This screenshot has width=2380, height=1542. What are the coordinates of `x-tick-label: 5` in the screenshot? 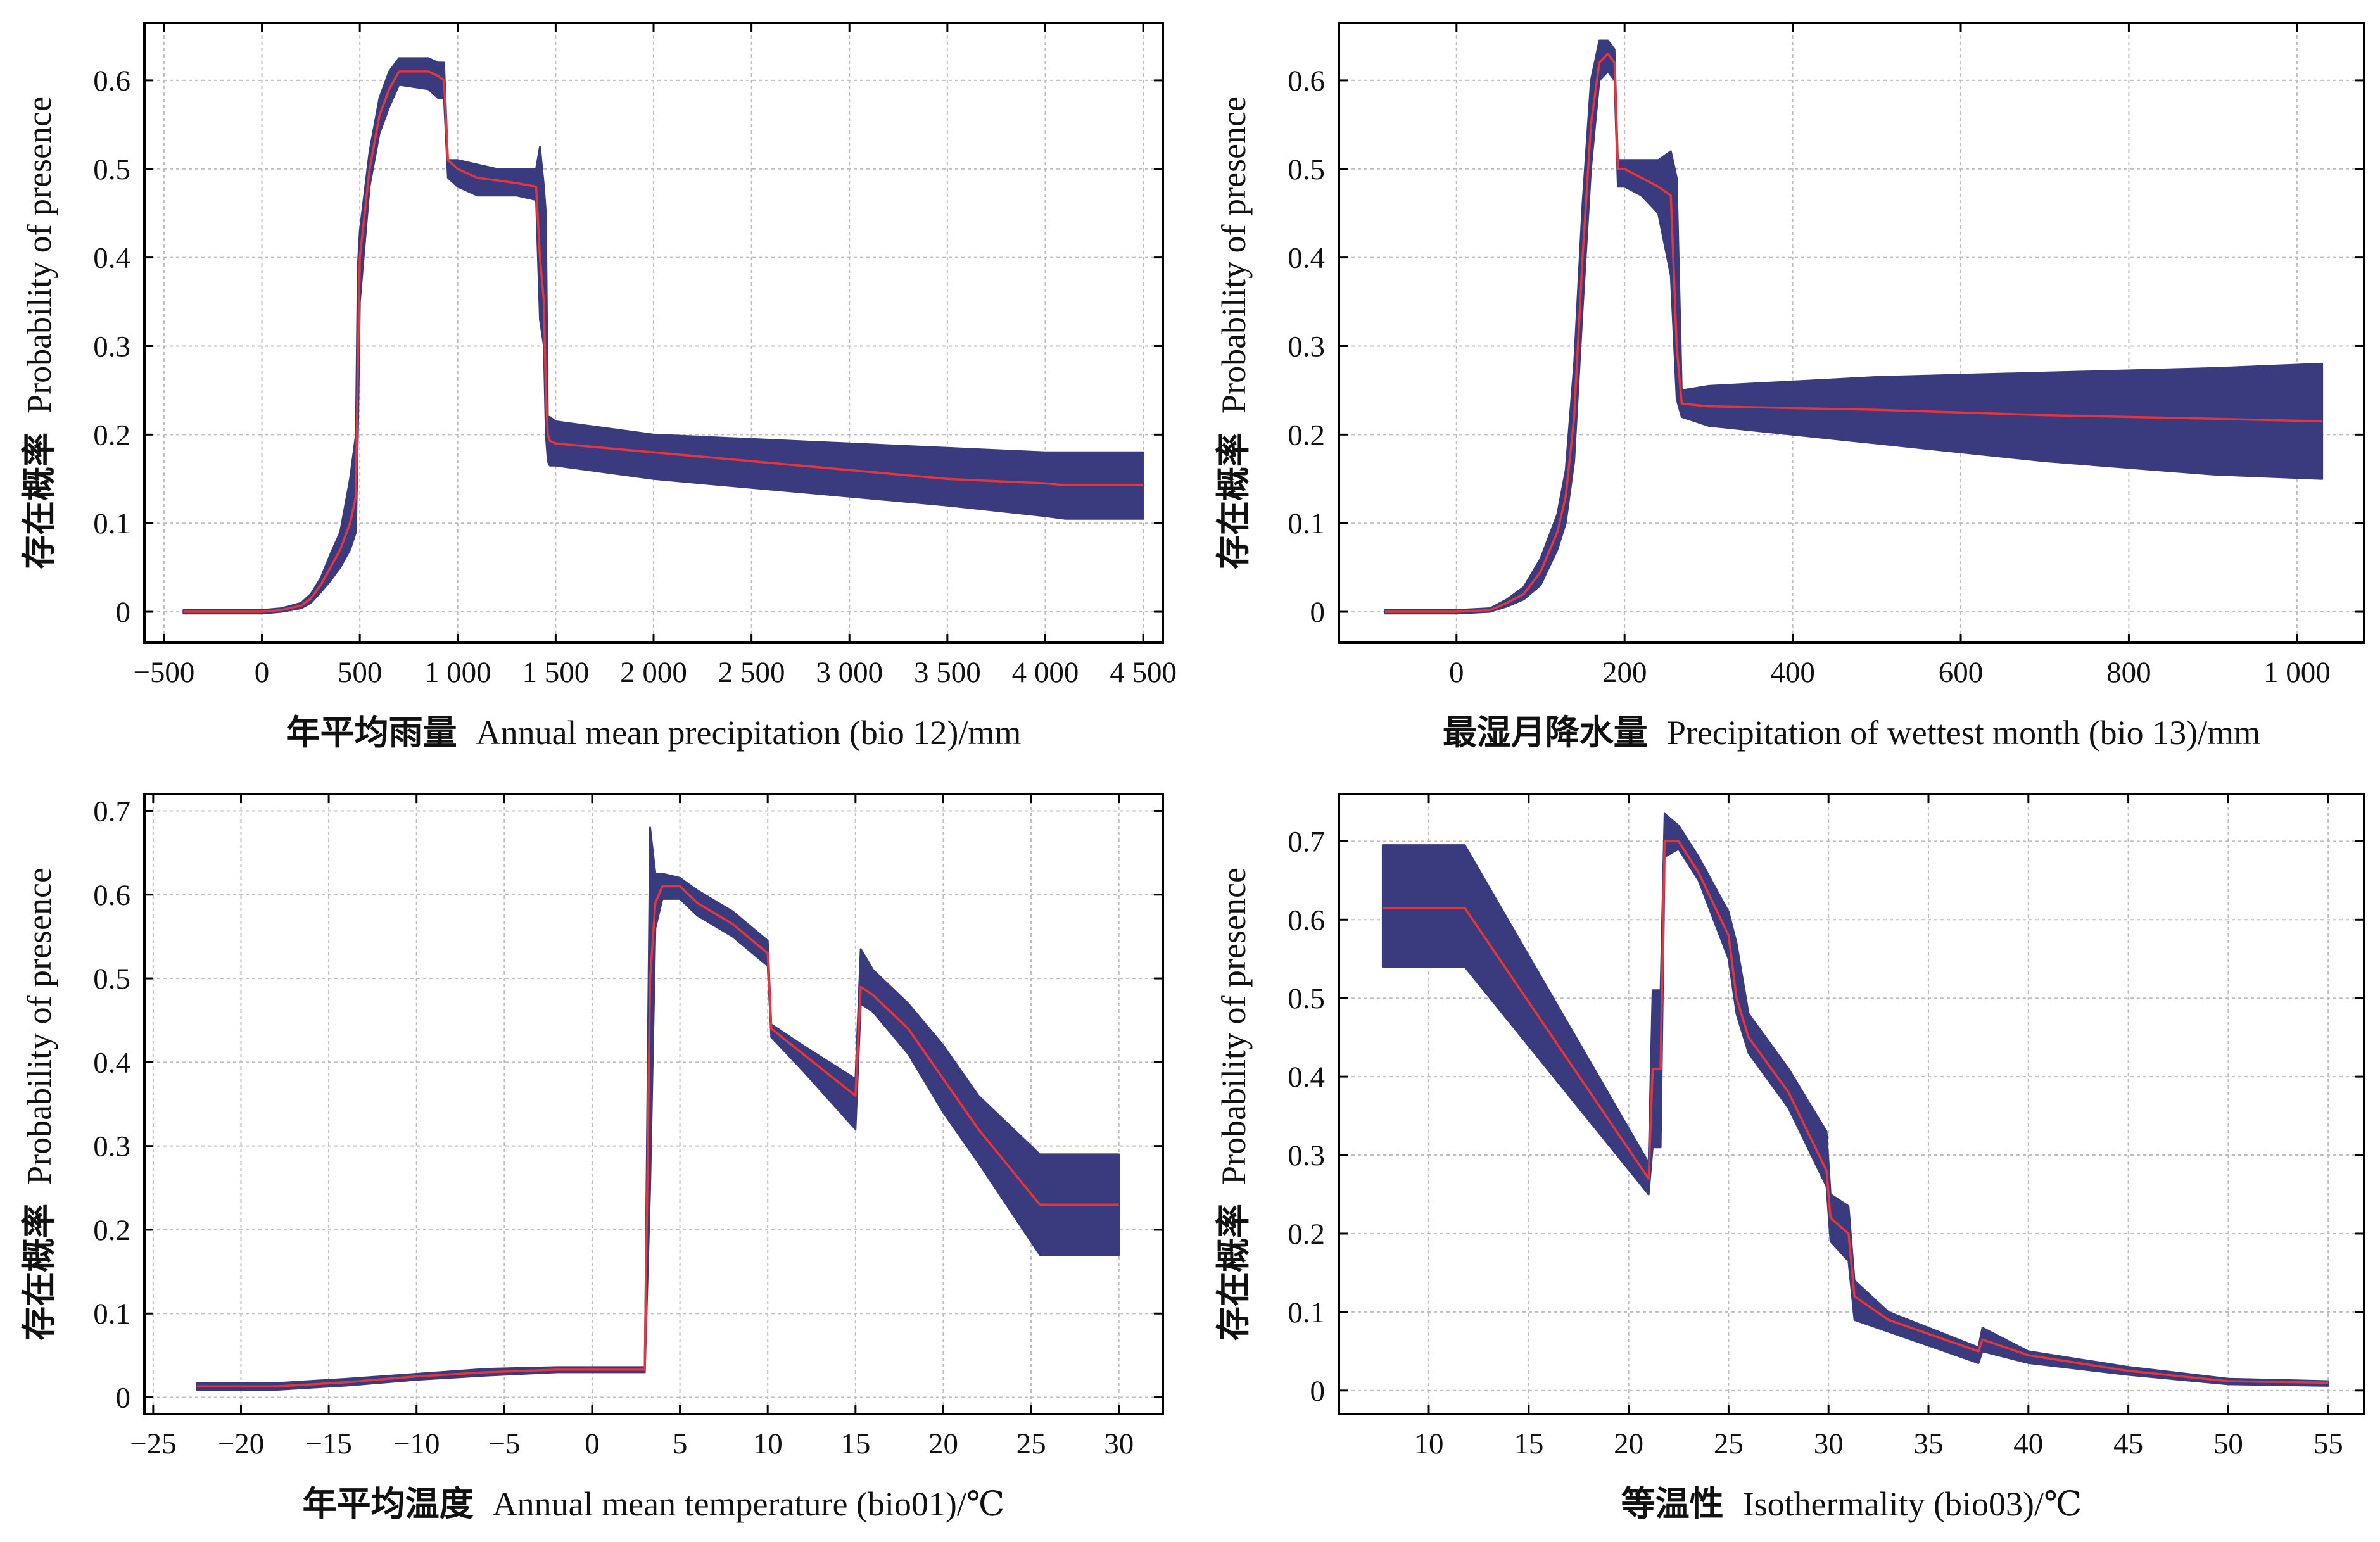 It's located at (680, 1443).